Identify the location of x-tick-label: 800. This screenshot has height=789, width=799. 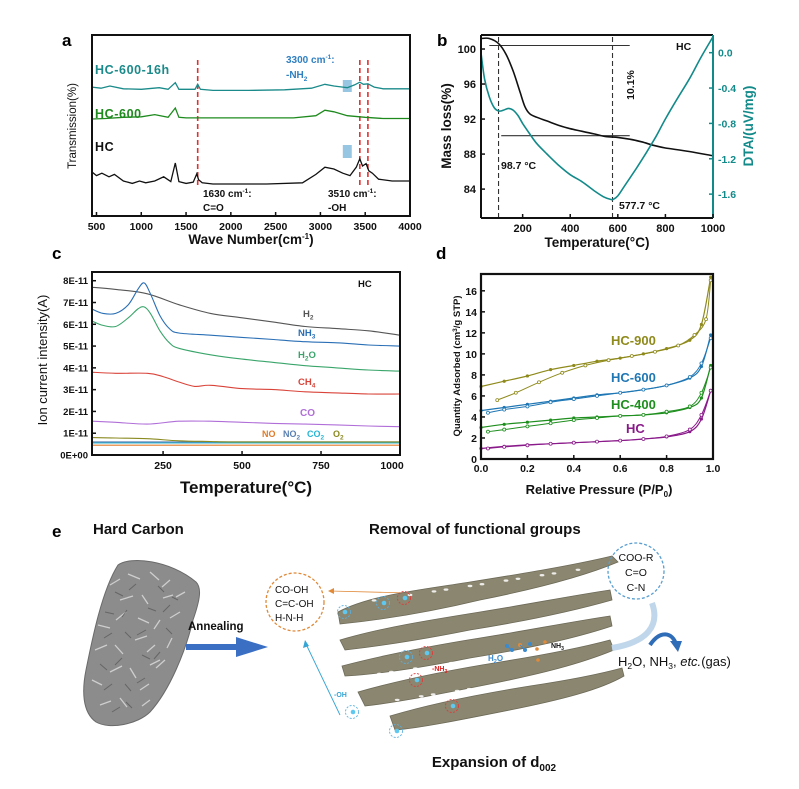
(665, 229).